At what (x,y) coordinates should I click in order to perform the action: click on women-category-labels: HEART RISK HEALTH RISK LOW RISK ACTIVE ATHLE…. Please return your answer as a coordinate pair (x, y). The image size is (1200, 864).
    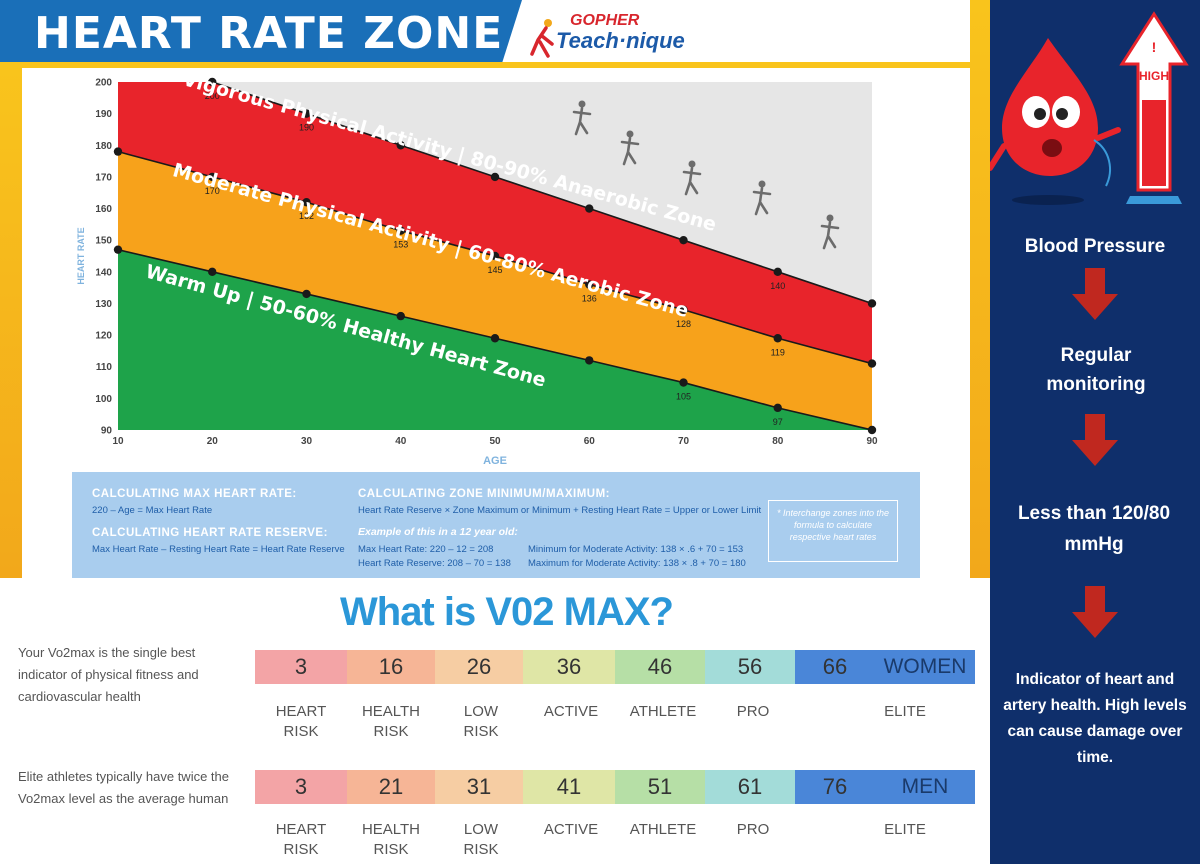
    Looking at the image, I should click on (615, 724).